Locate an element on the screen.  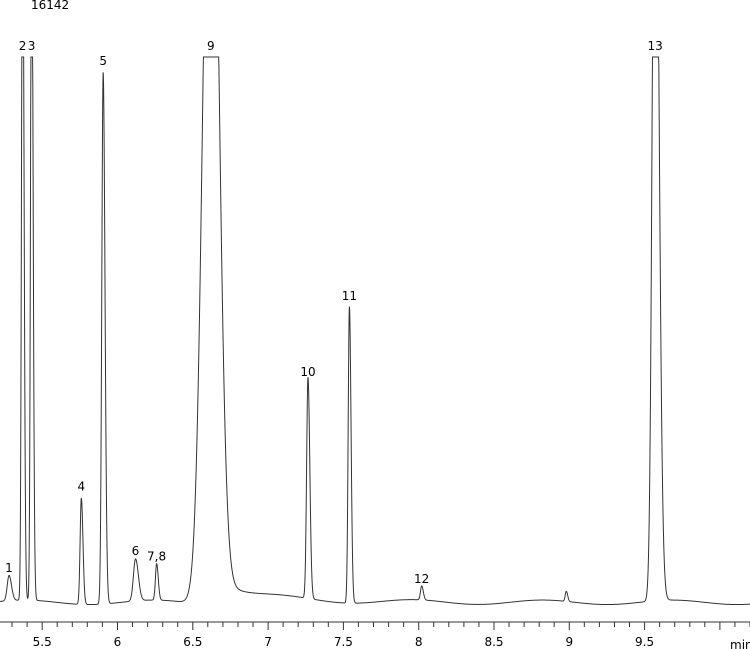
x-tick-label: 5.5 is located at coordinates (42, 642).